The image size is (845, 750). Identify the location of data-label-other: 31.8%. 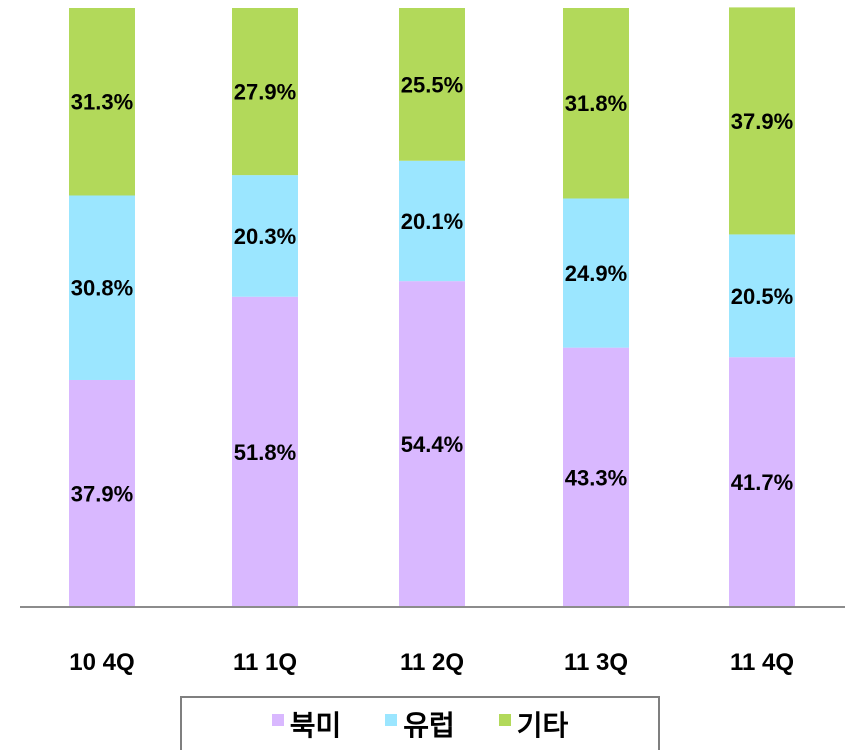
(596, 103).